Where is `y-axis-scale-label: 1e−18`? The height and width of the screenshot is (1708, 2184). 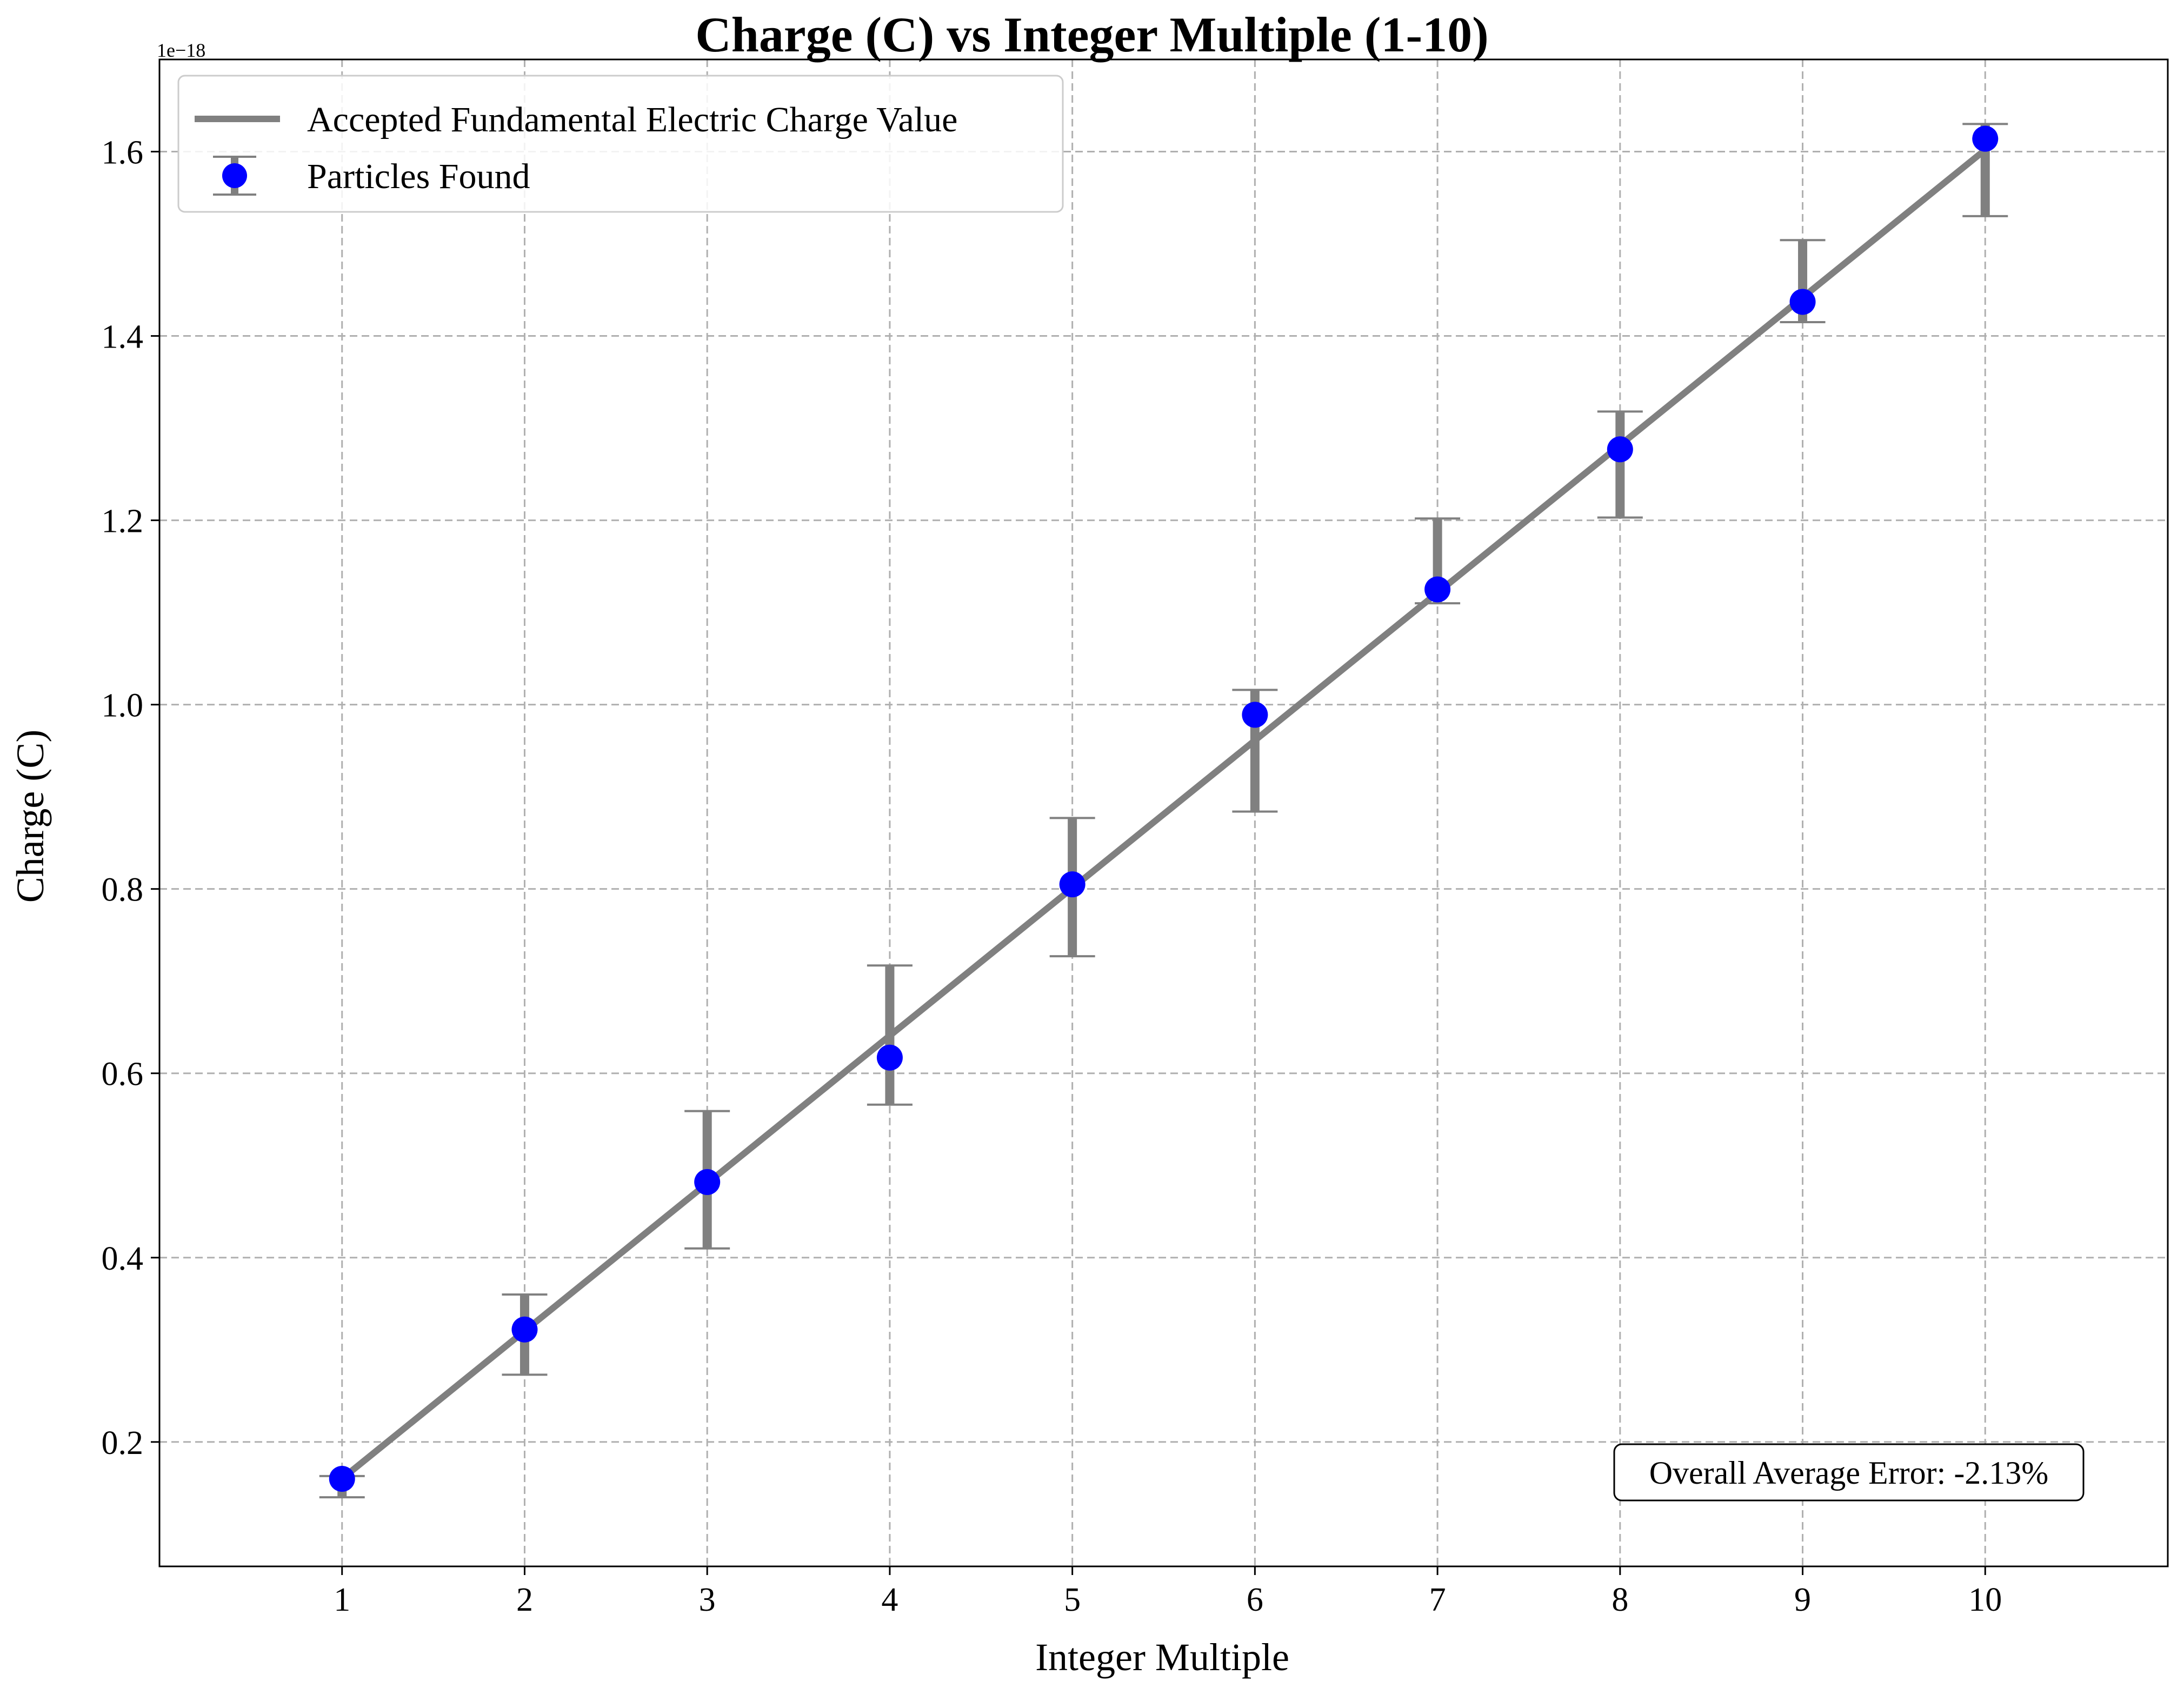 y-axis-scale-label: 1e−18 is located at coordinates (181, 50).